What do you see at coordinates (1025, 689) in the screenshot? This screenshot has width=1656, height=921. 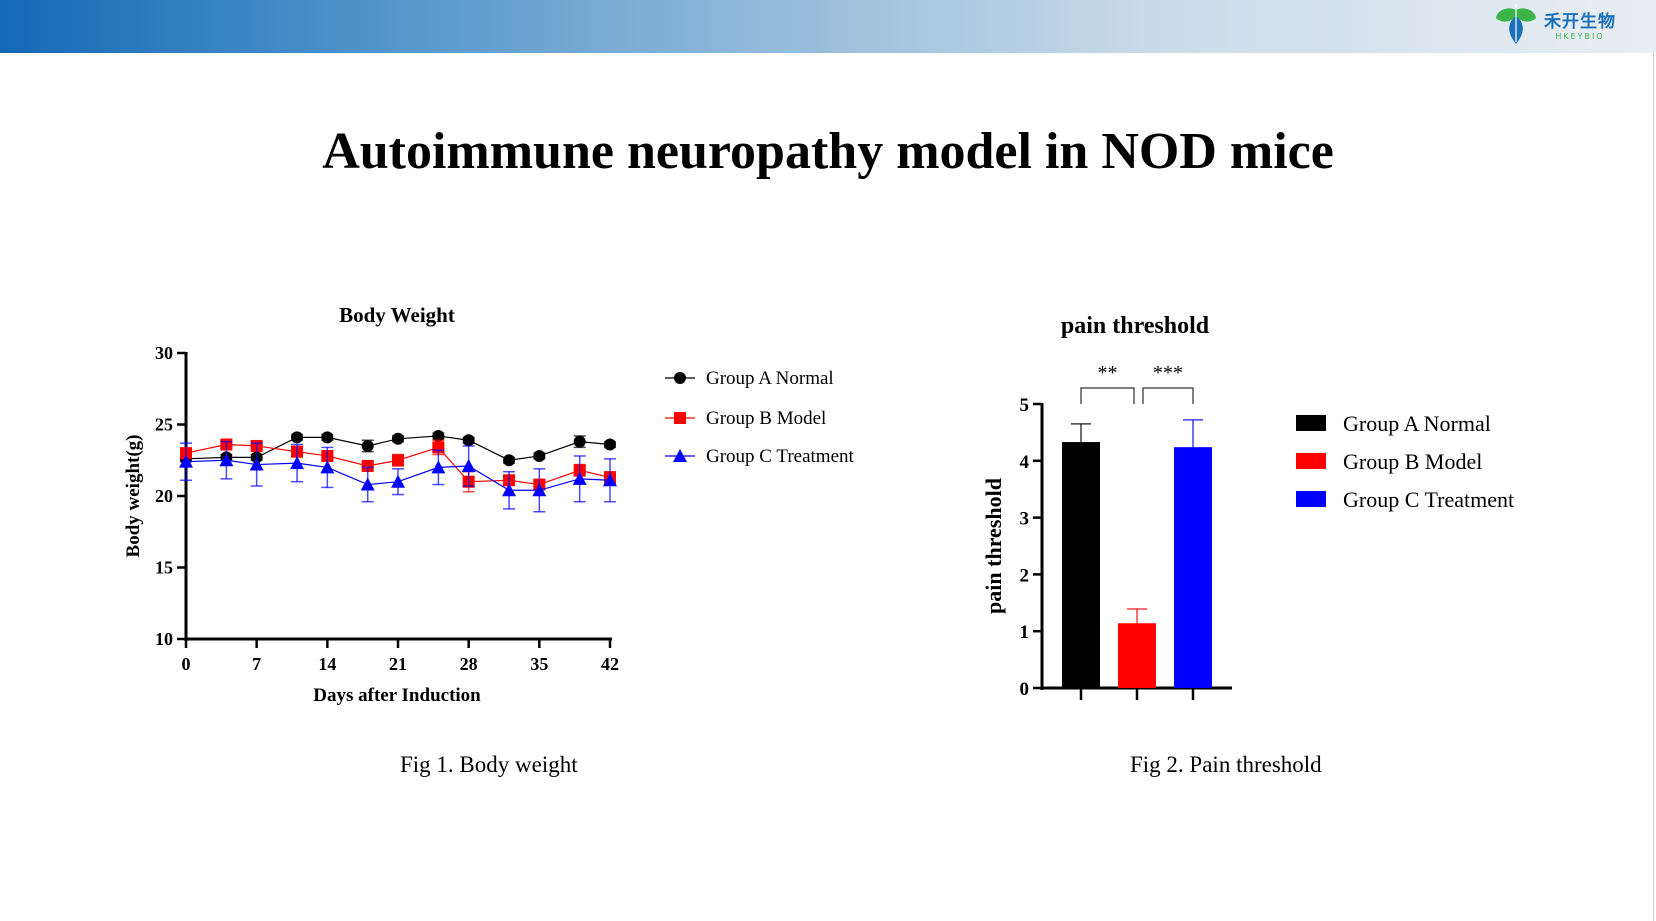 I see `chart2-y-tick-label: 0` at bounding box center [1025, 689].